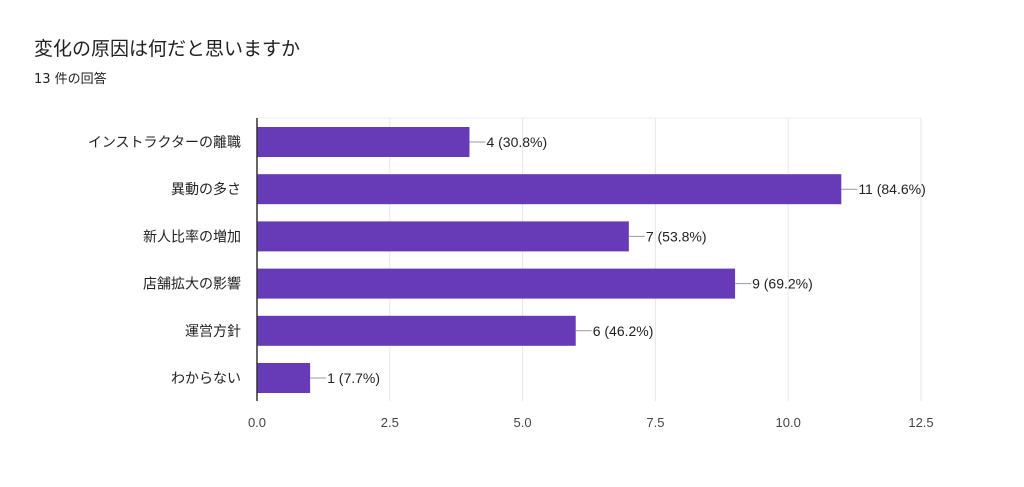 The image size is (1024, 487). I want to click on data-label: 9 (69.2%), so click(782, 284).